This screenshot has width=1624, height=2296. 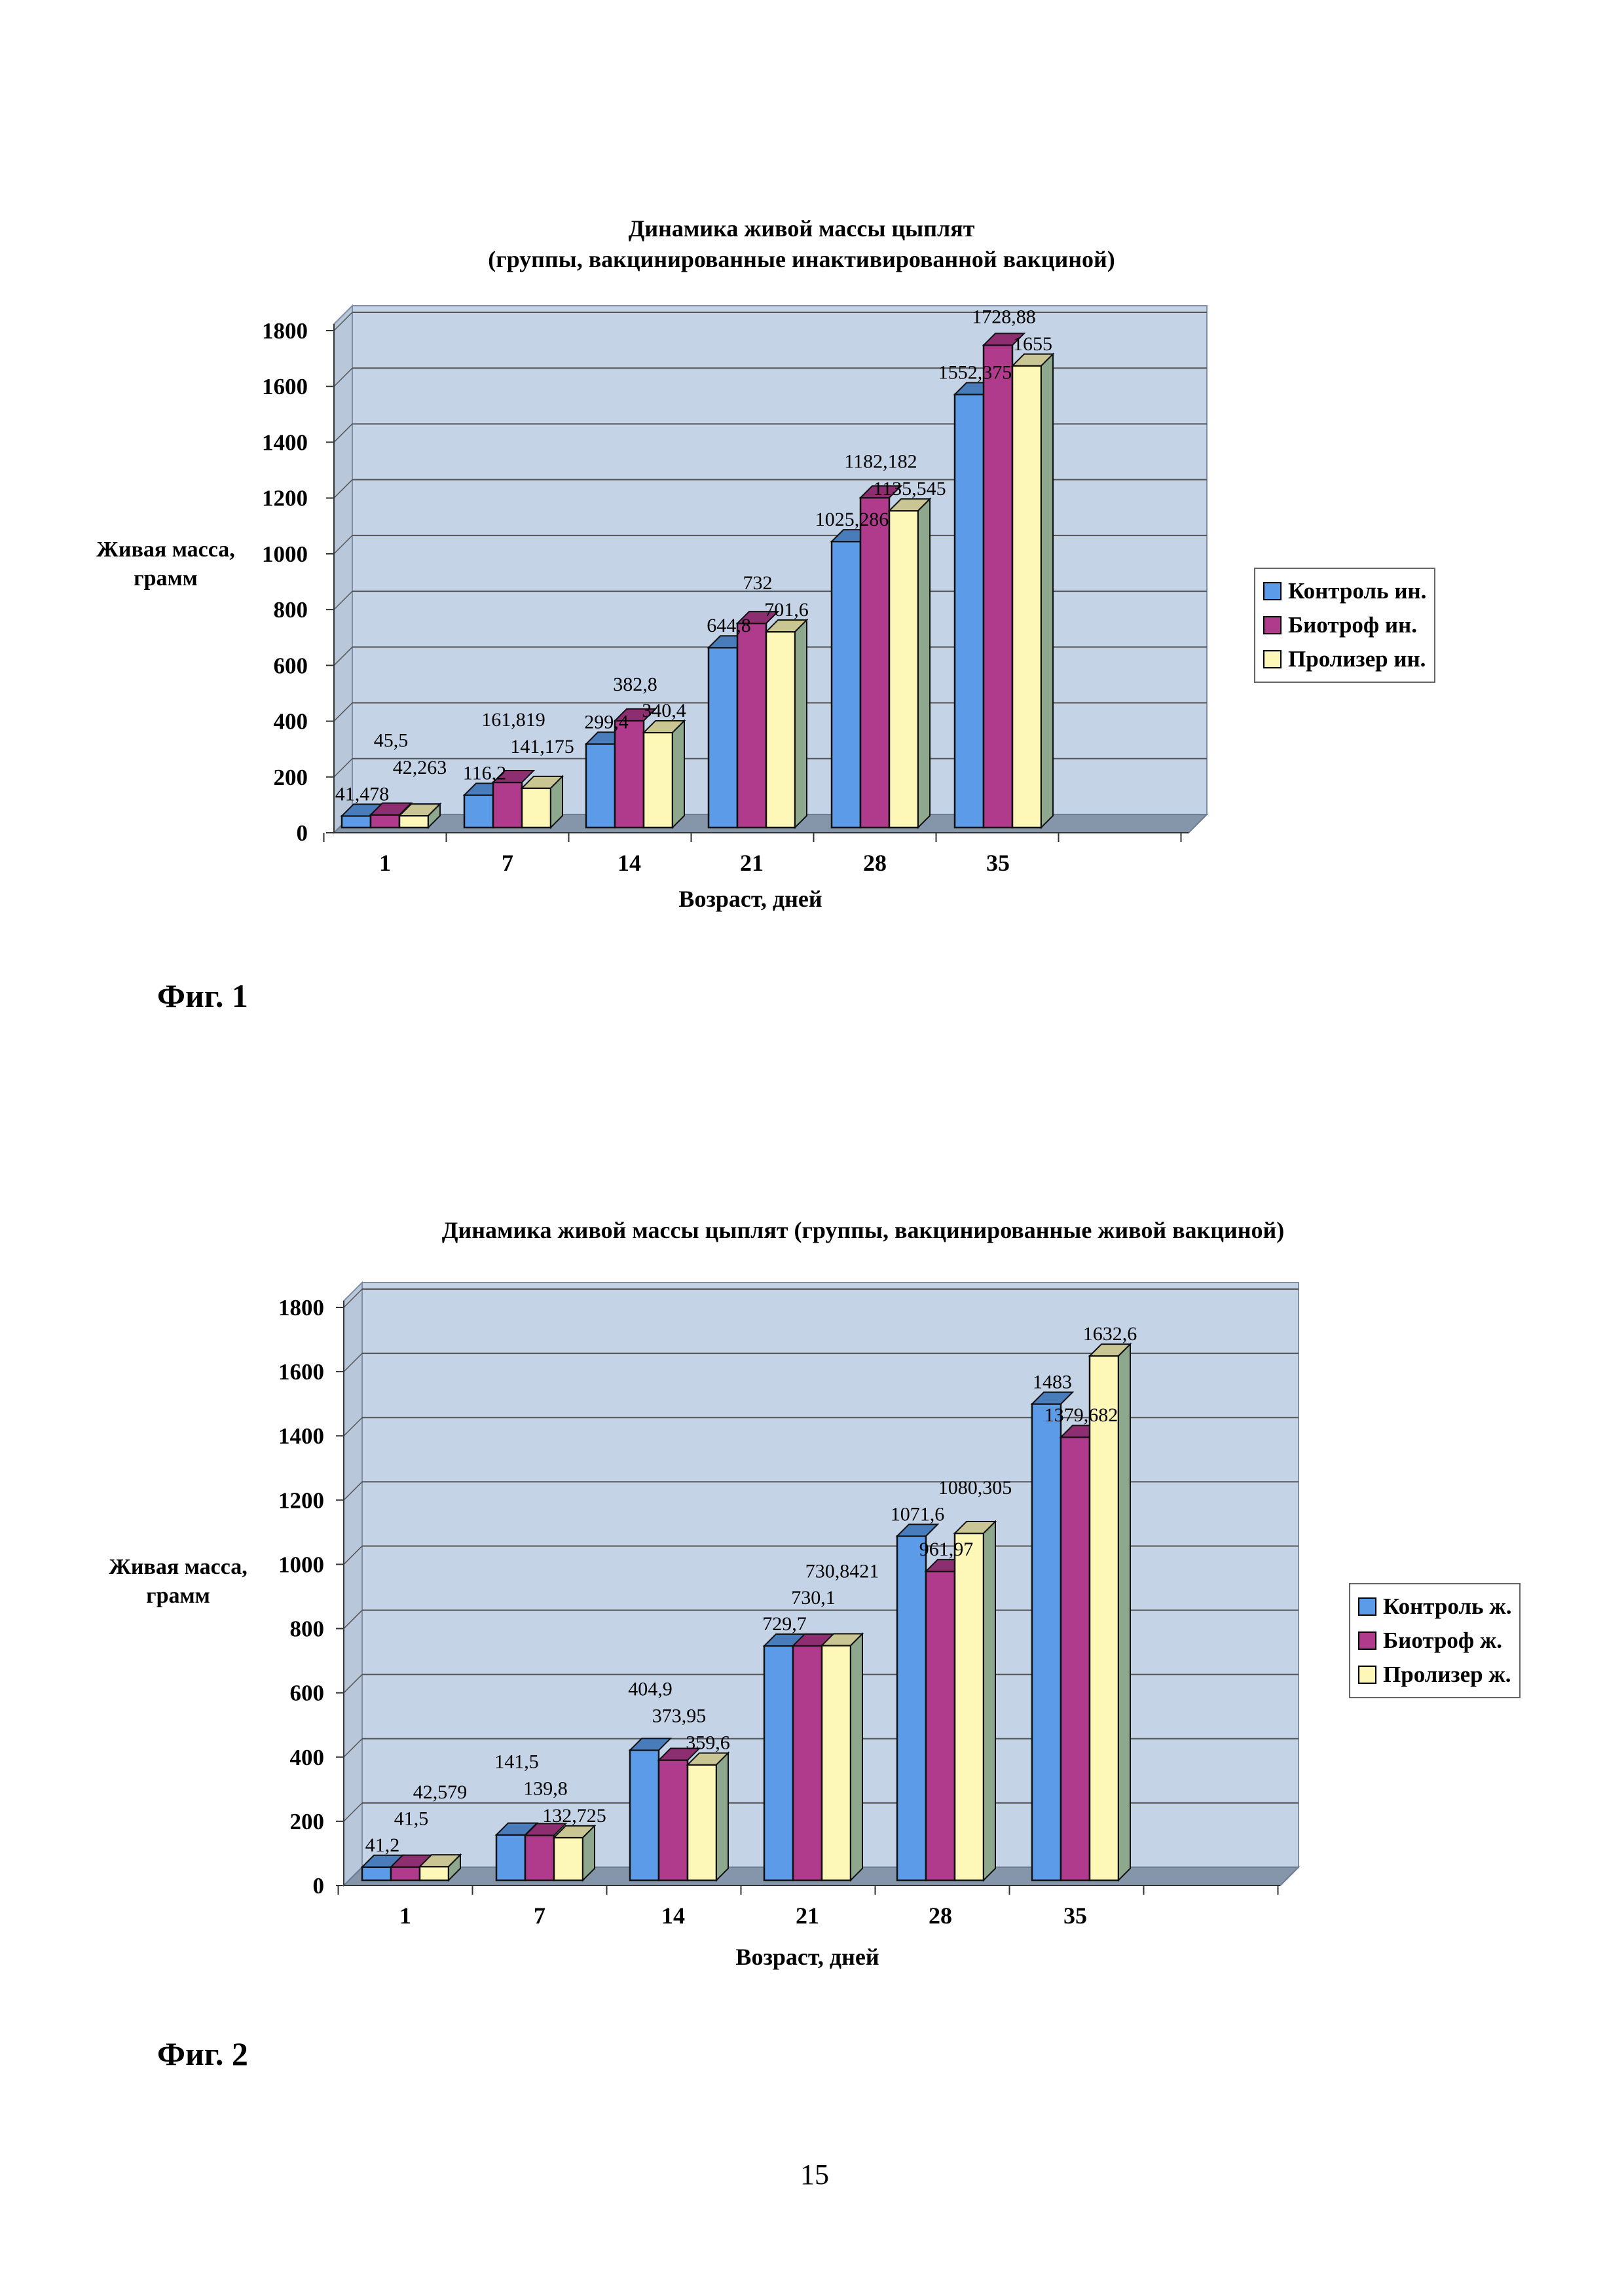 What do you see at coordinates (807, 1916) in the screenshot?
I see `x-tick-label: 21` at bounding box center [807, 1916].